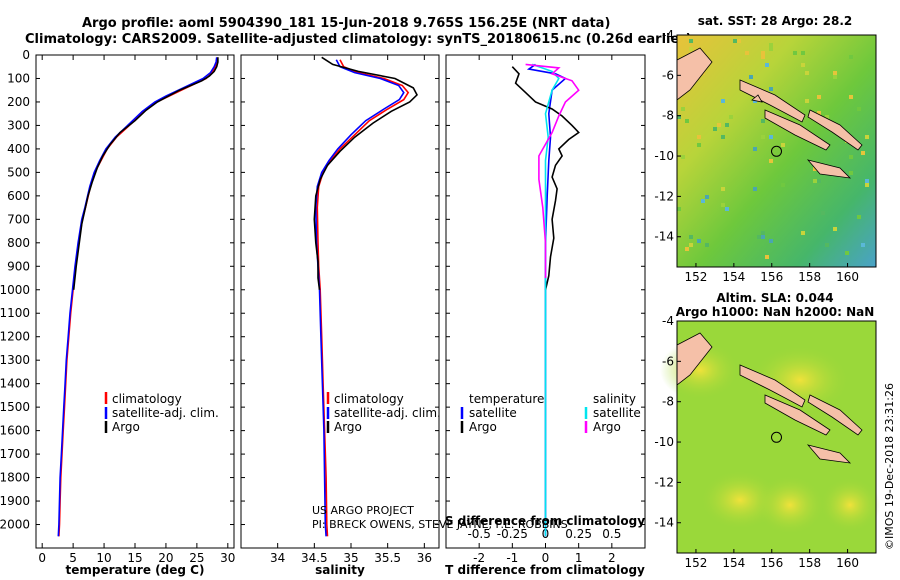 This screenshot has height=580, width=900. I want to click on t-difference-xlabel: T difference from climatology, so click(545, 570).